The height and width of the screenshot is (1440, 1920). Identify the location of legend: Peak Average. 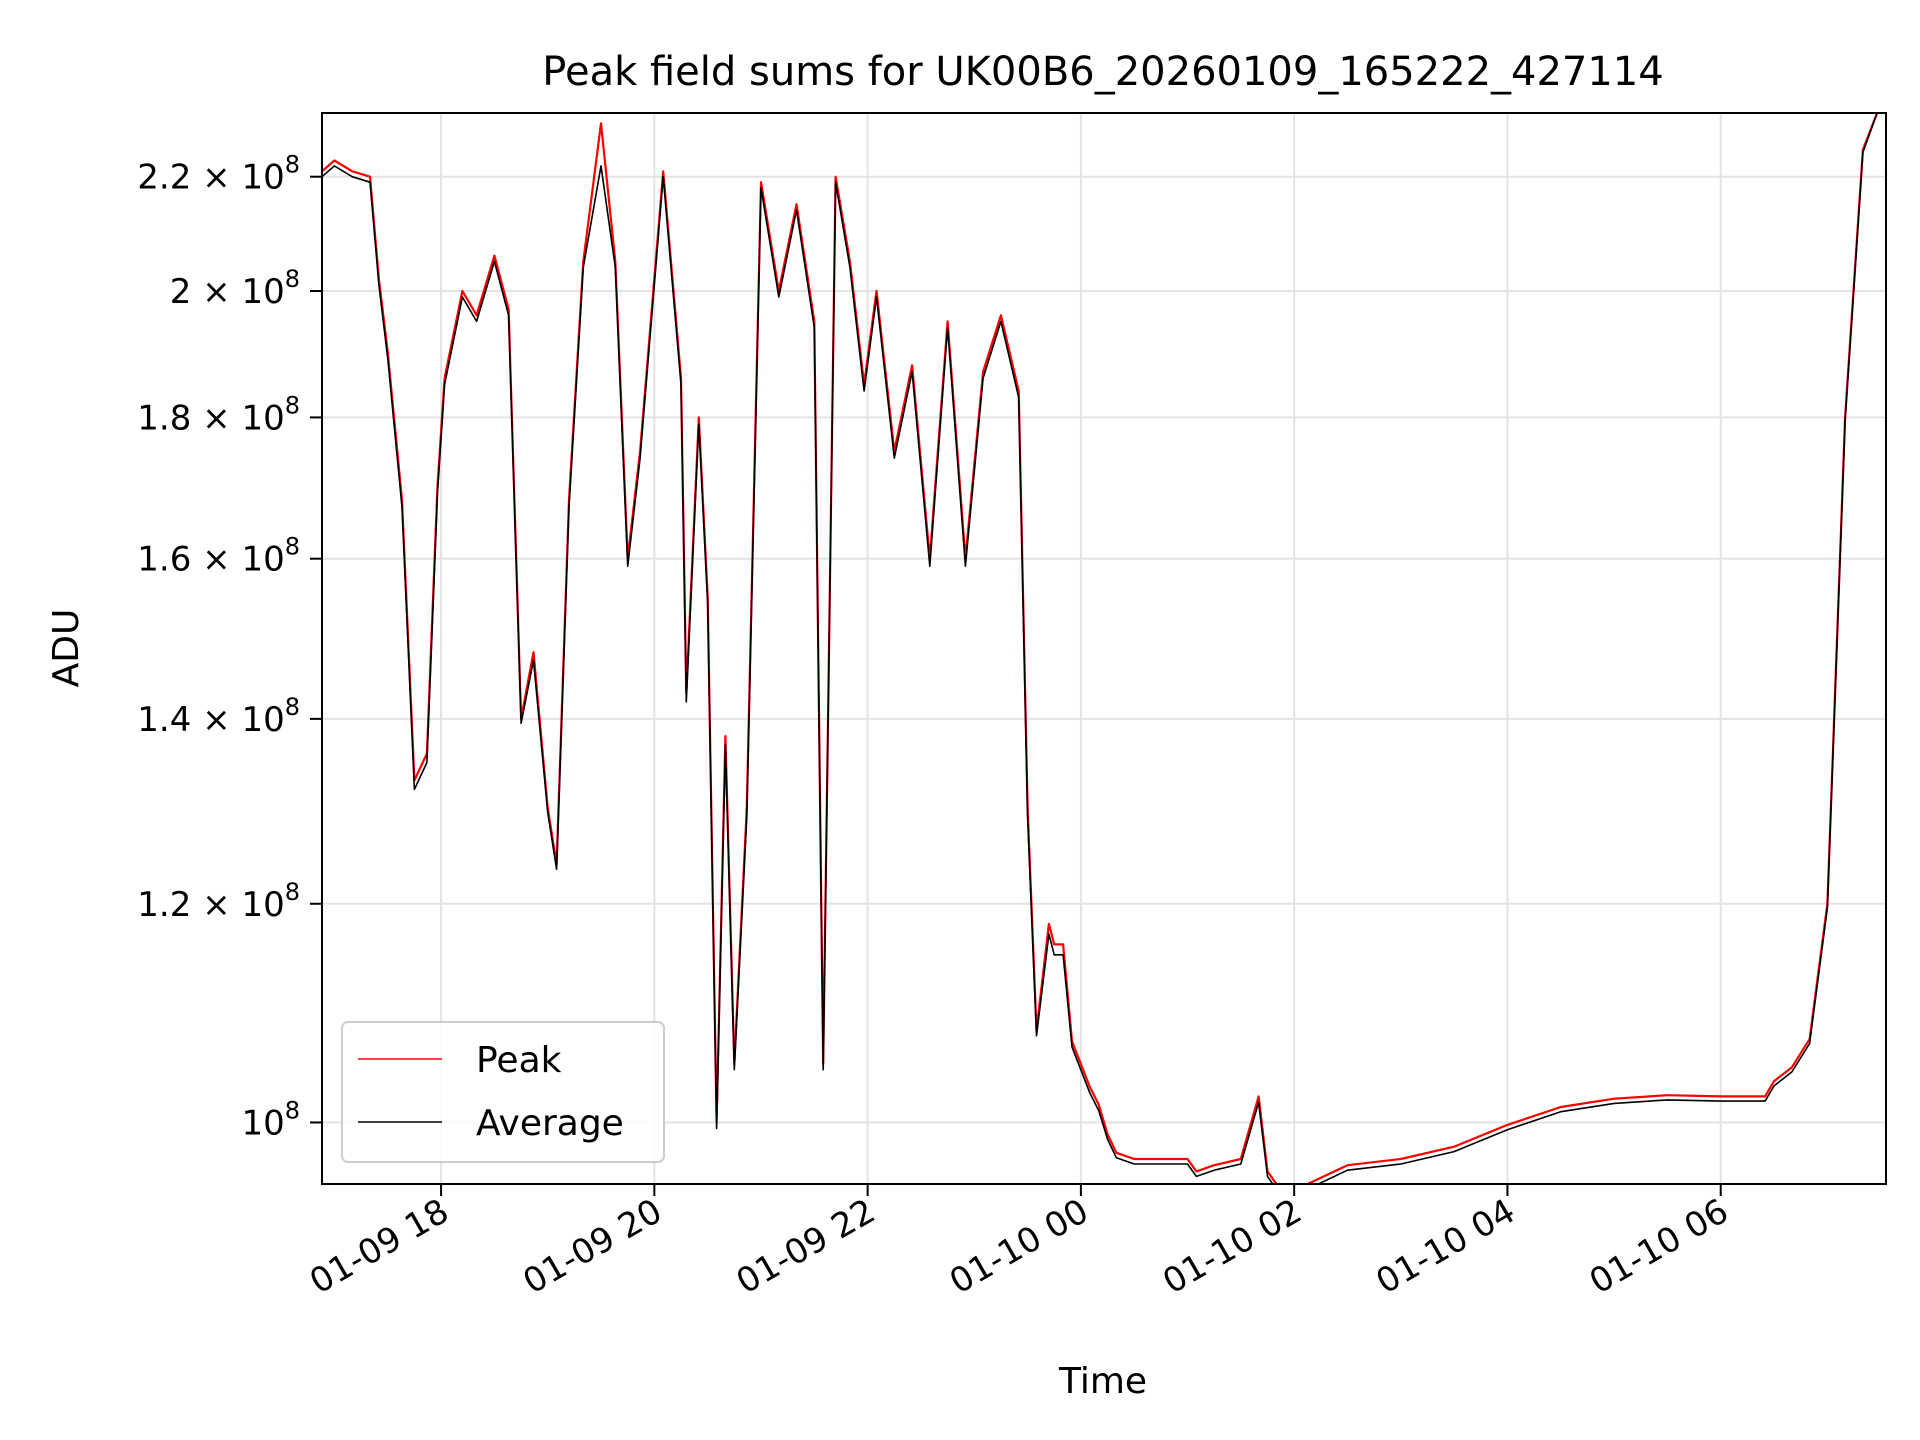
(503, 1092).